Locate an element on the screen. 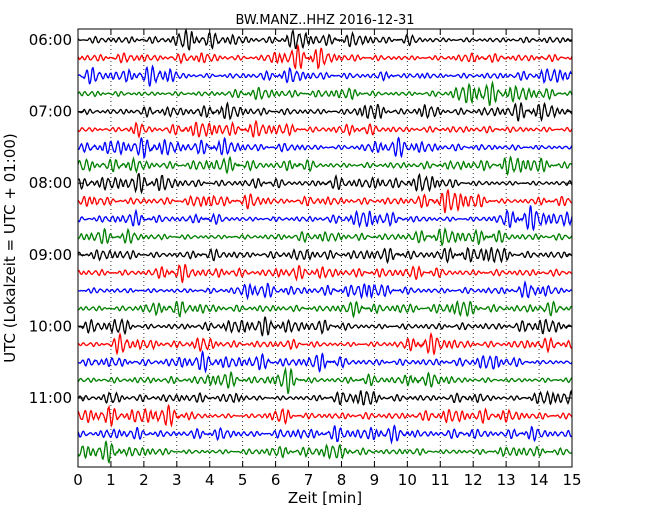 The image size is (650, 520). x-tick-label: 9 is located at coordinates (375, 480).